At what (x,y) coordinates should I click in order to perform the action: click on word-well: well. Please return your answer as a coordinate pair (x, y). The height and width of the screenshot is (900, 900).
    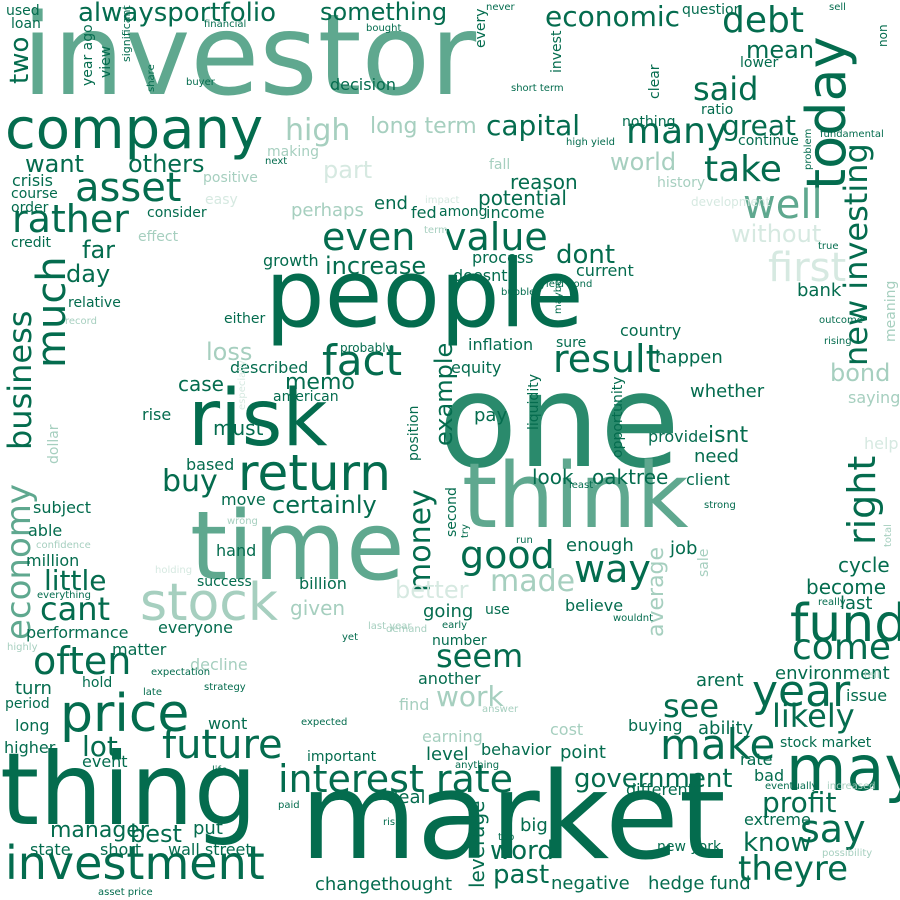
    Looking at the image, I should click on (783, 205).